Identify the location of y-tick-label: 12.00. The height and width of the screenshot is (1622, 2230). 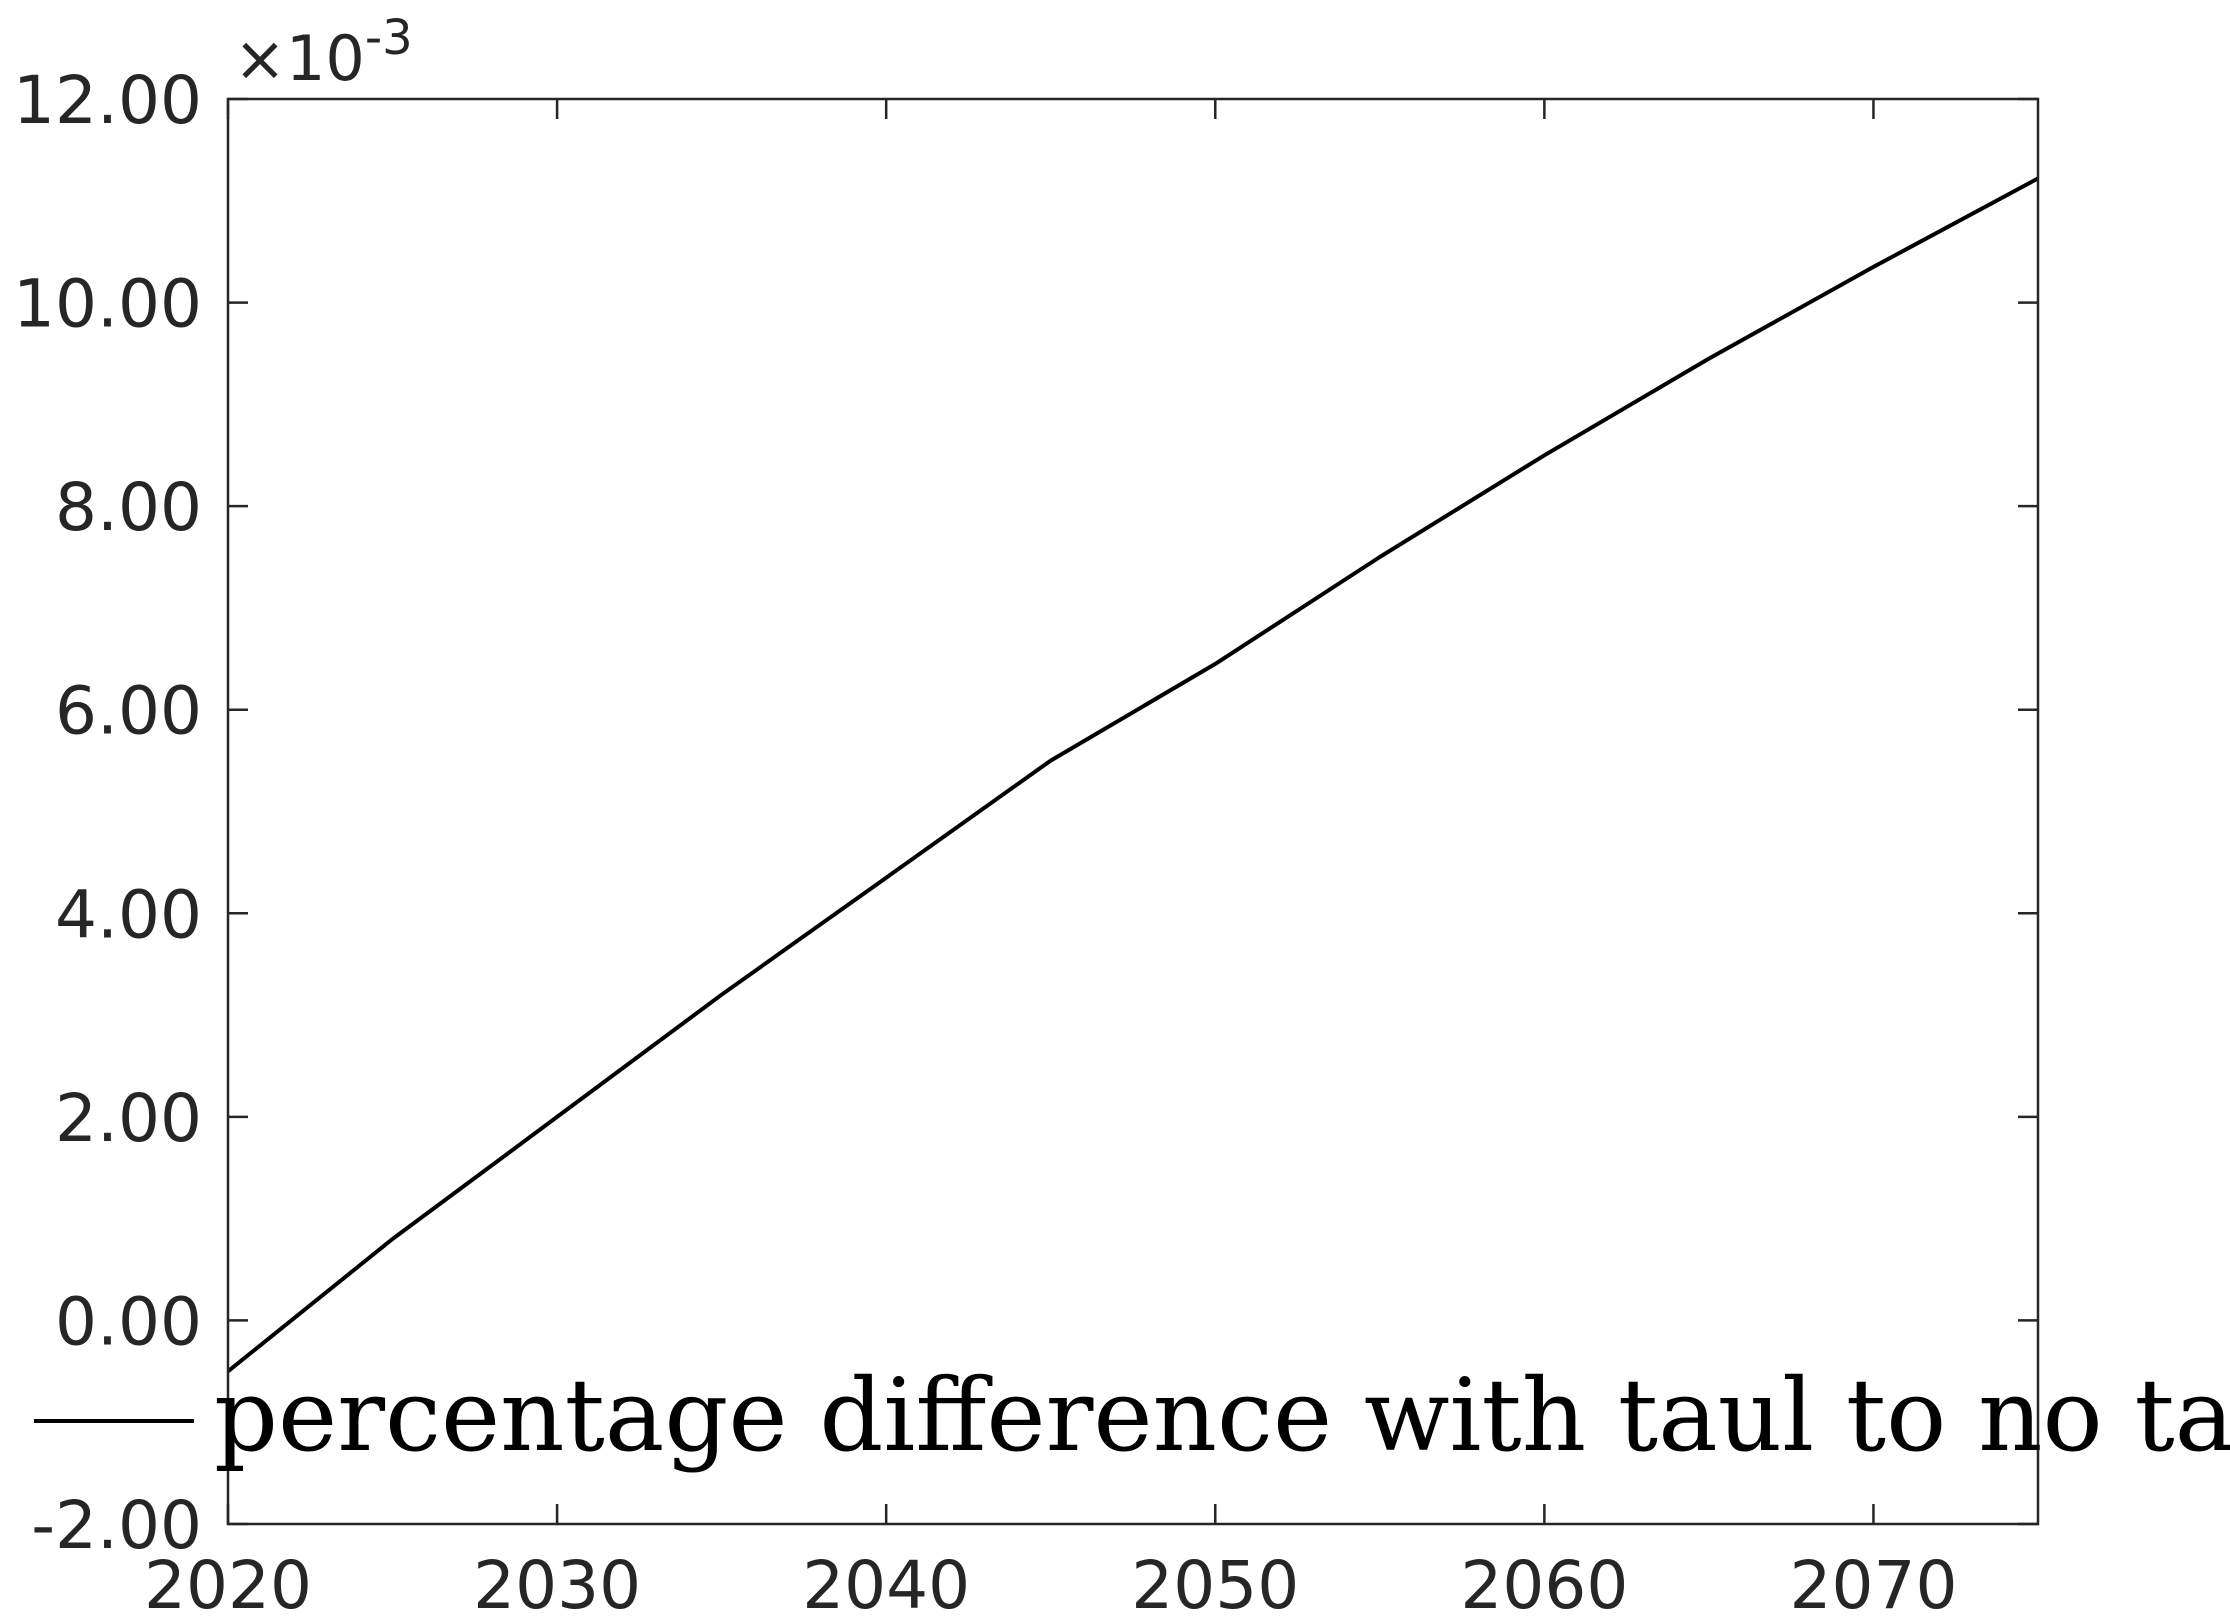
(107, 100).